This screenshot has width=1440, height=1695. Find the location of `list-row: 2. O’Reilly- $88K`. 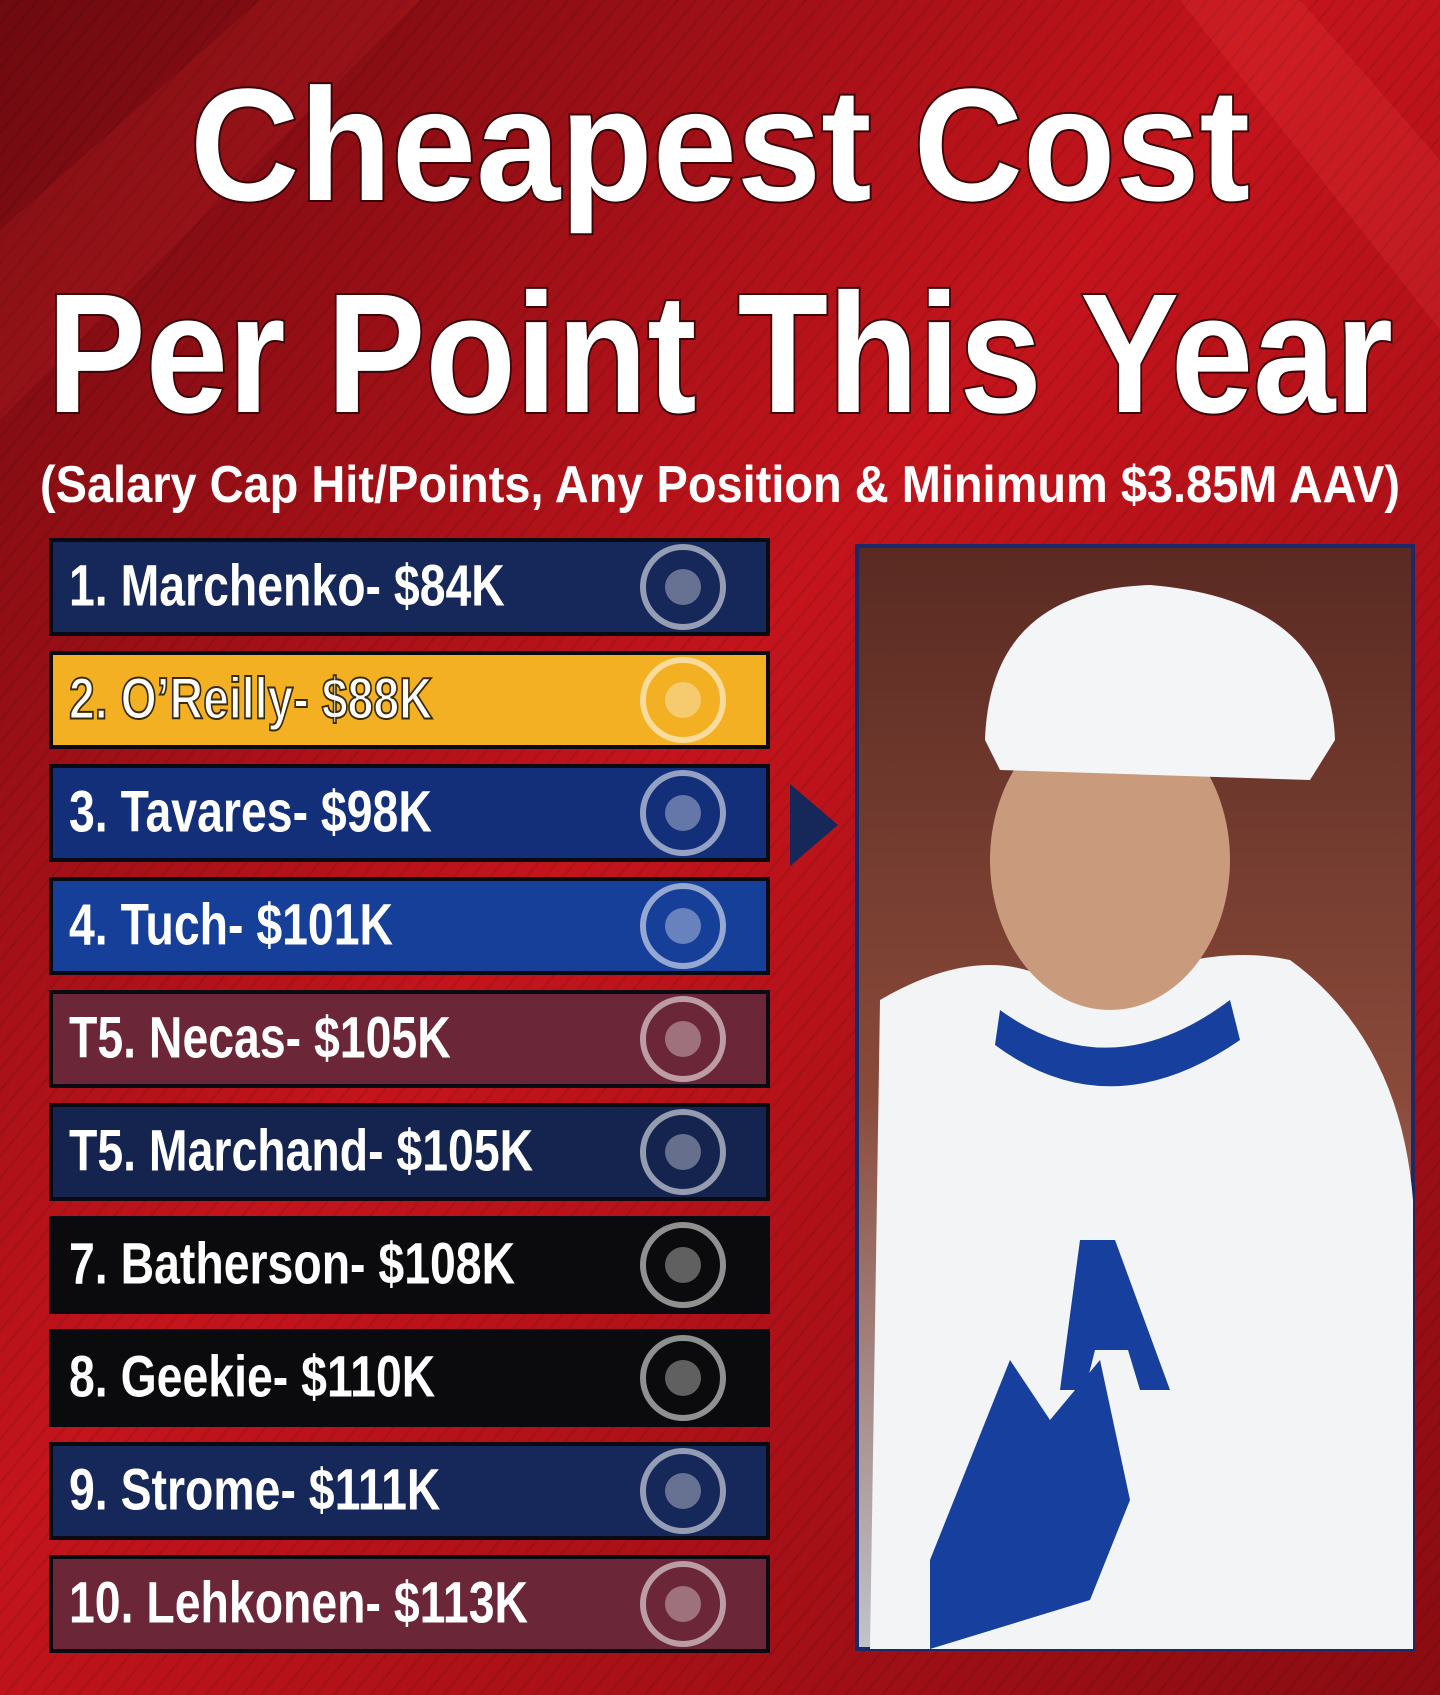

list-row: 2. O’Reilly- $88K is located at coordinates (409, 700).